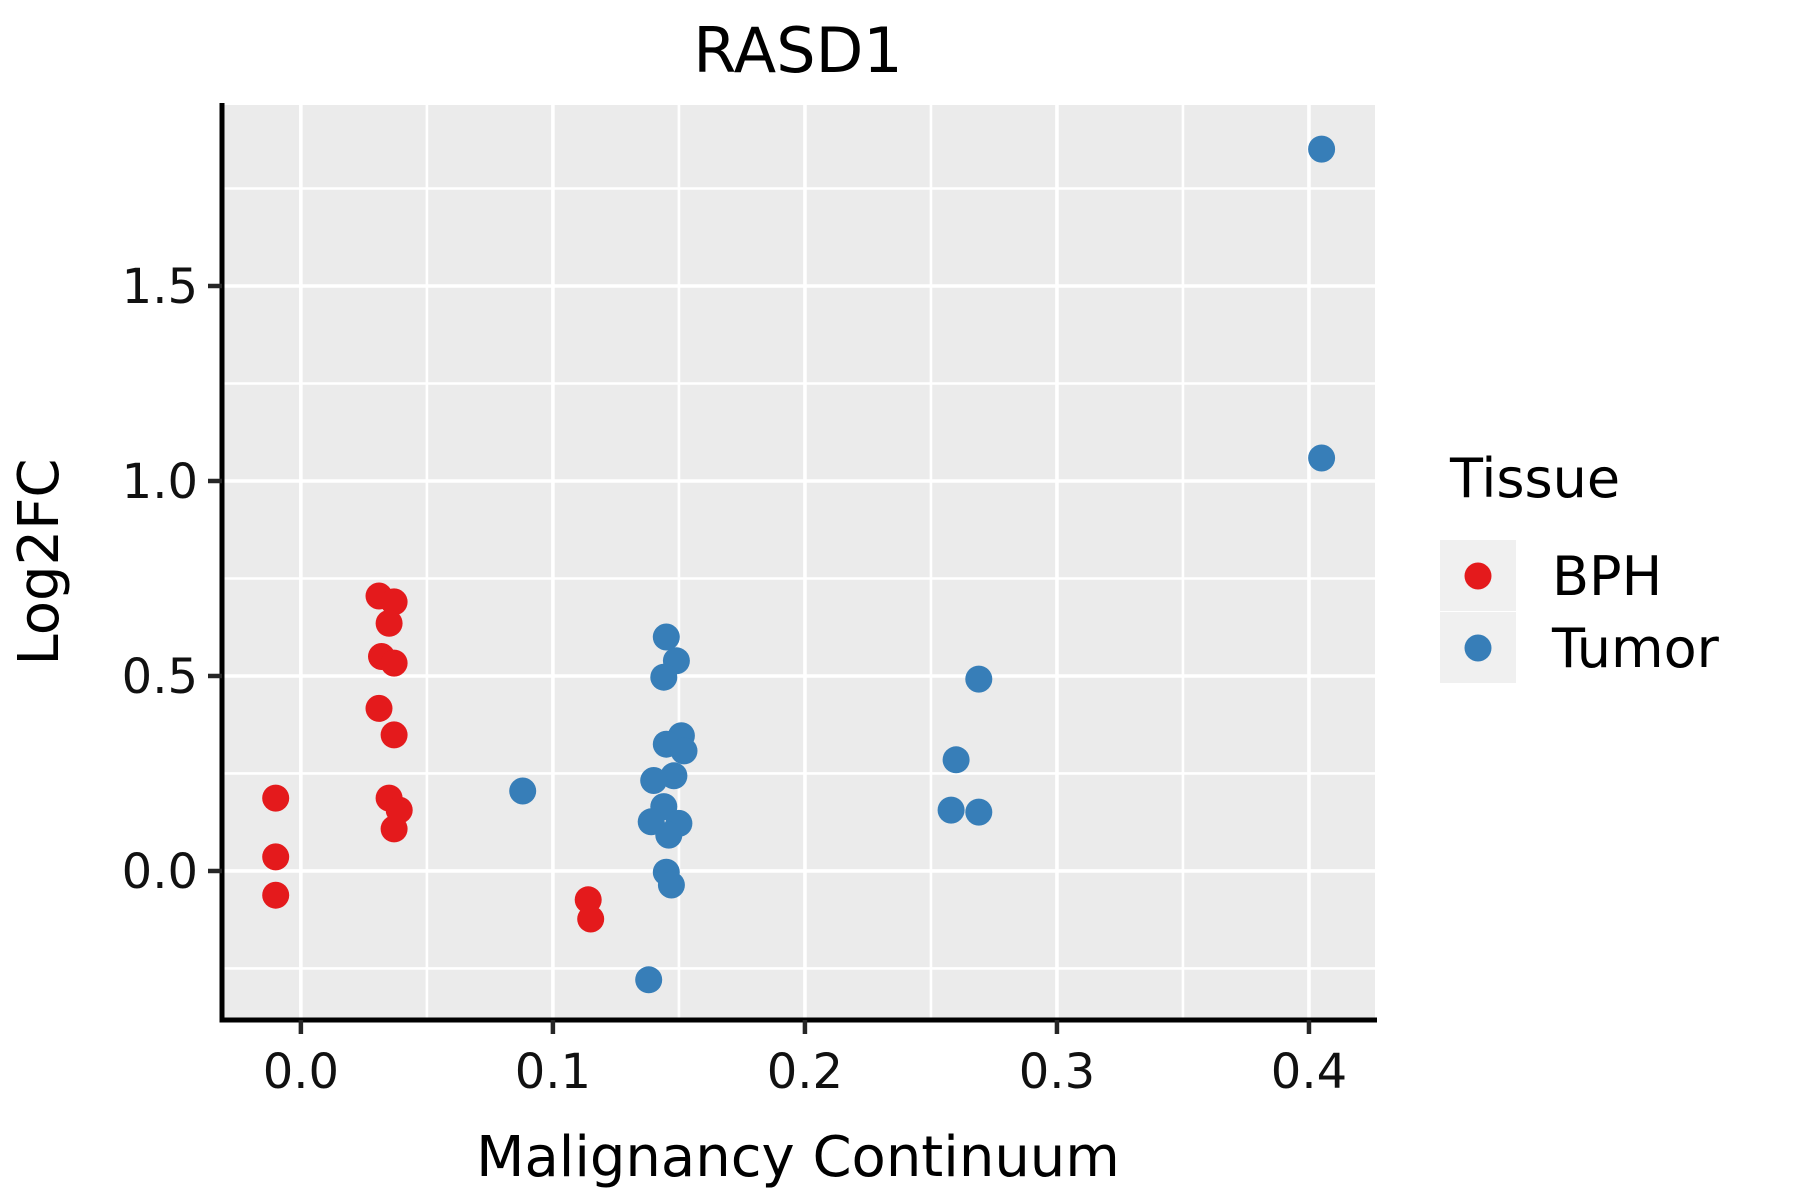  Describe the element at coordinates (1534, 478) in the screenshot. I see `legend-title: Tissue` at that location.